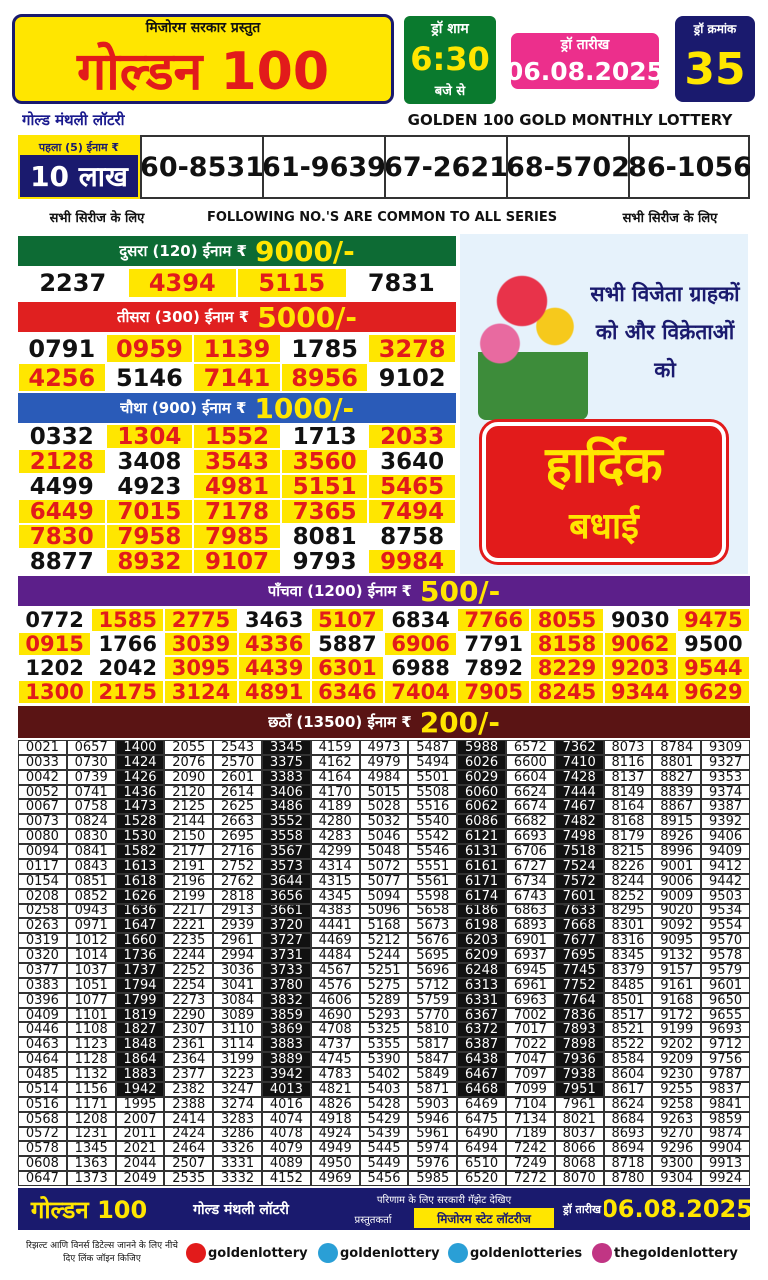 Image resolution: width=768 pixels, height=1280 pixels. I want to click on winning-number: 4737, so click(335, 1045).